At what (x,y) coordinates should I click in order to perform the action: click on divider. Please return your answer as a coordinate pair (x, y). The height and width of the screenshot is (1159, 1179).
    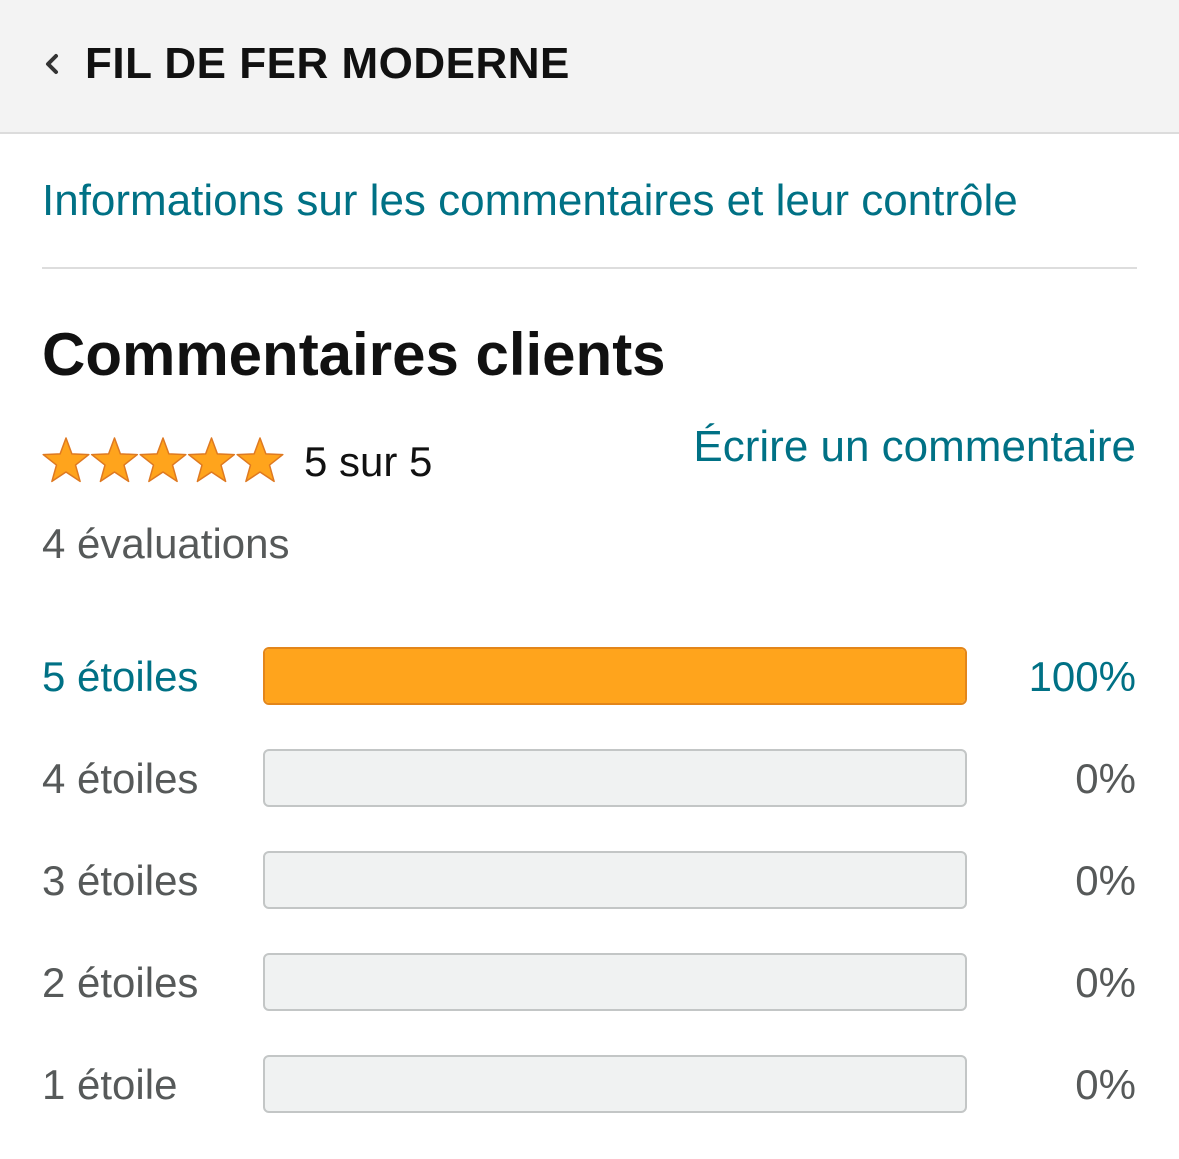
    Looking at the image, I should click on (589, 268).